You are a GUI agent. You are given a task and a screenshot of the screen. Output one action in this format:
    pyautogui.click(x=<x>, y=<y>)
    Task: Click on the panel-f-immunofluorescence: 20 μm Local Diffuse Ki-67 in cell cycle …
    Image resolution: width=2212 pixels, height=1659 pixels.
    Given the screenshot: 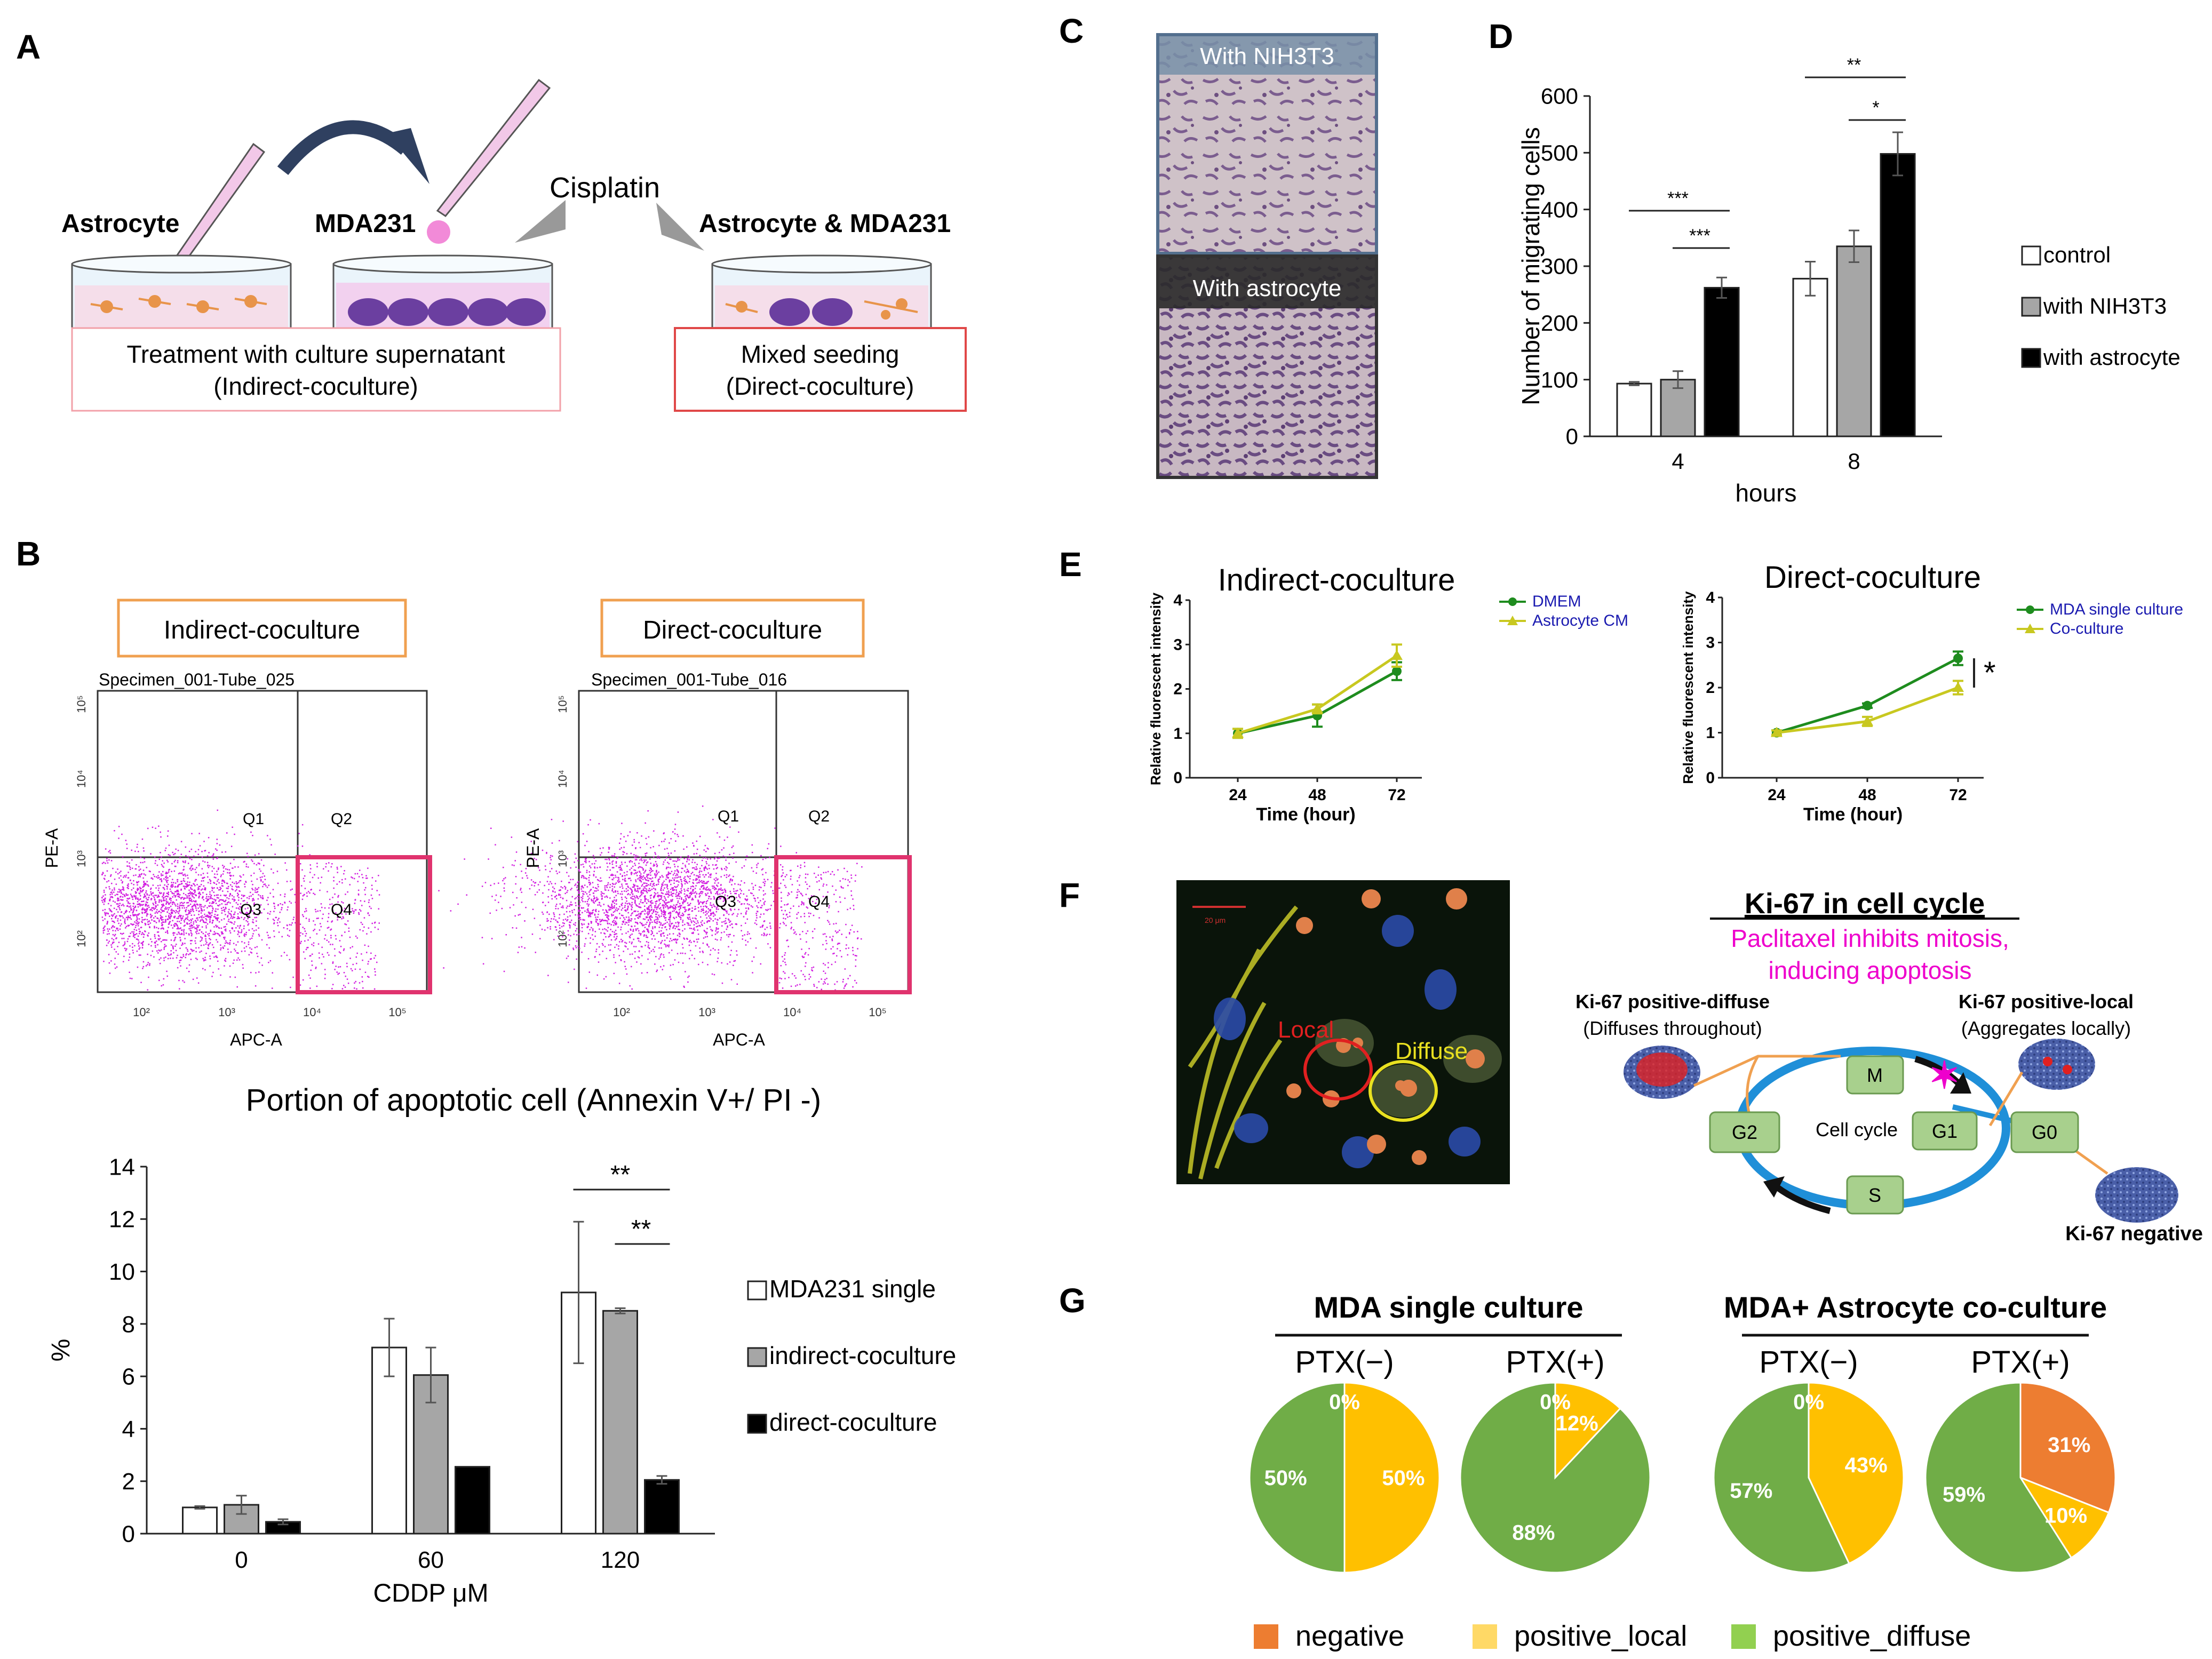 What is the action you would take?
    pyautogui.click(x=1689, y=1062)
    